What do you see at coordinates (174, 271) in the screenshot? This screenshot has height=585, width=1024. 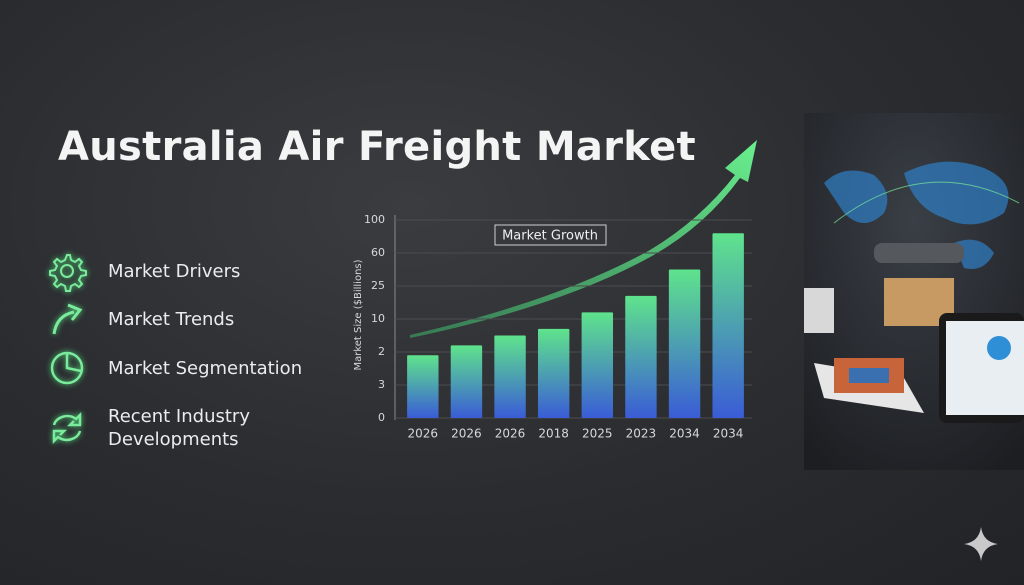 I see `menu-label: Market Drivers` at bounding box center [174, 271].